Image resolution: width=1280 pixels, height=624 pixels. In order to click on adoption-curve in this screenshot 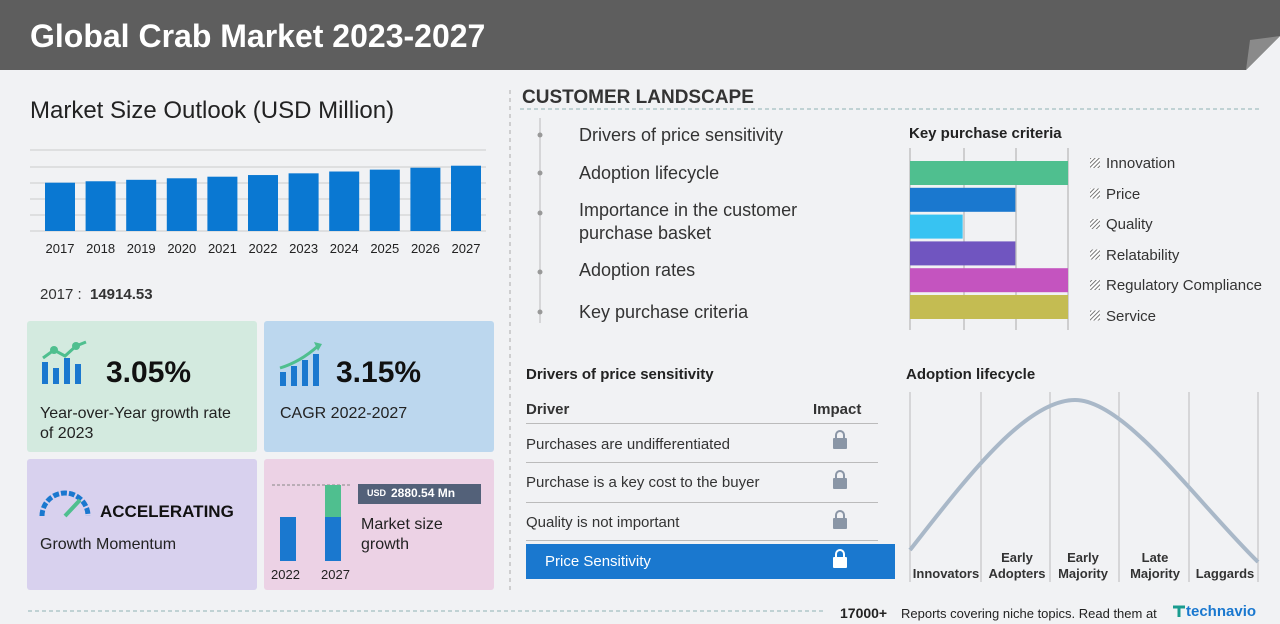, I will do `click(1084, 487)`.